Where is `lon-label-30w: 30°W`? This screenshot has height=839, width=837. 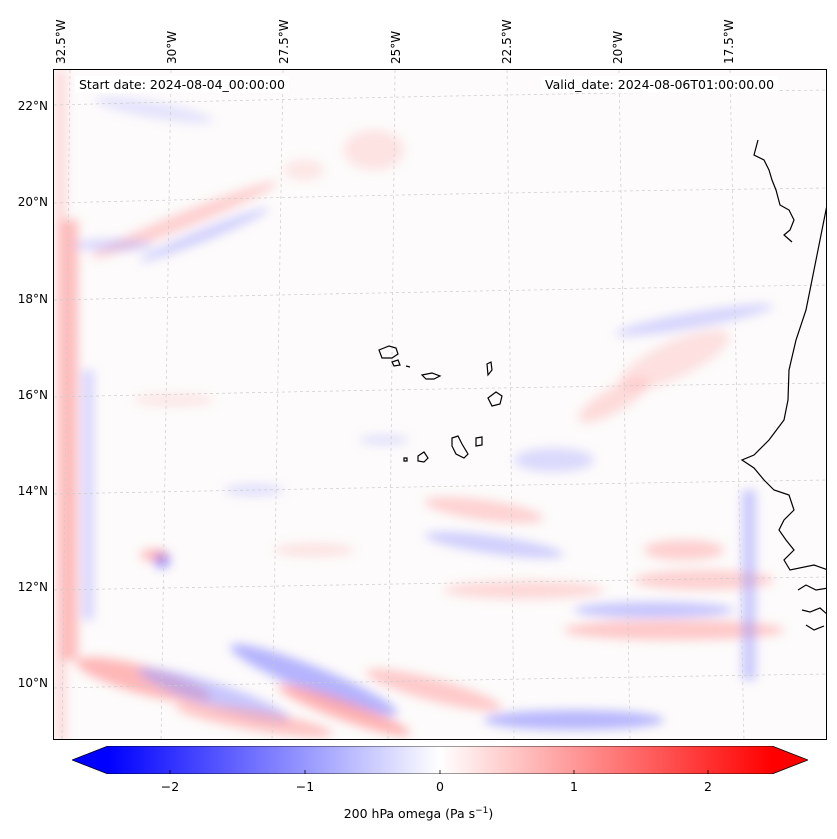
lon-label-30w: 30°W is located at coordinates (172, 47).